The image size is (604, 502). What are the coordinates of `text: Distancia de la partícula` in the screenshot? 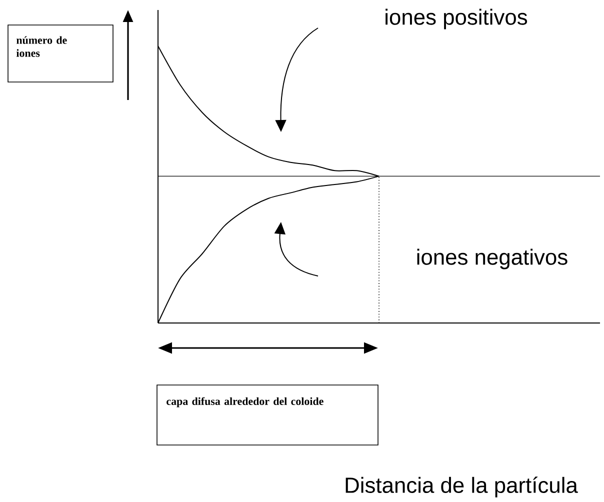 It's located at (462, 487).